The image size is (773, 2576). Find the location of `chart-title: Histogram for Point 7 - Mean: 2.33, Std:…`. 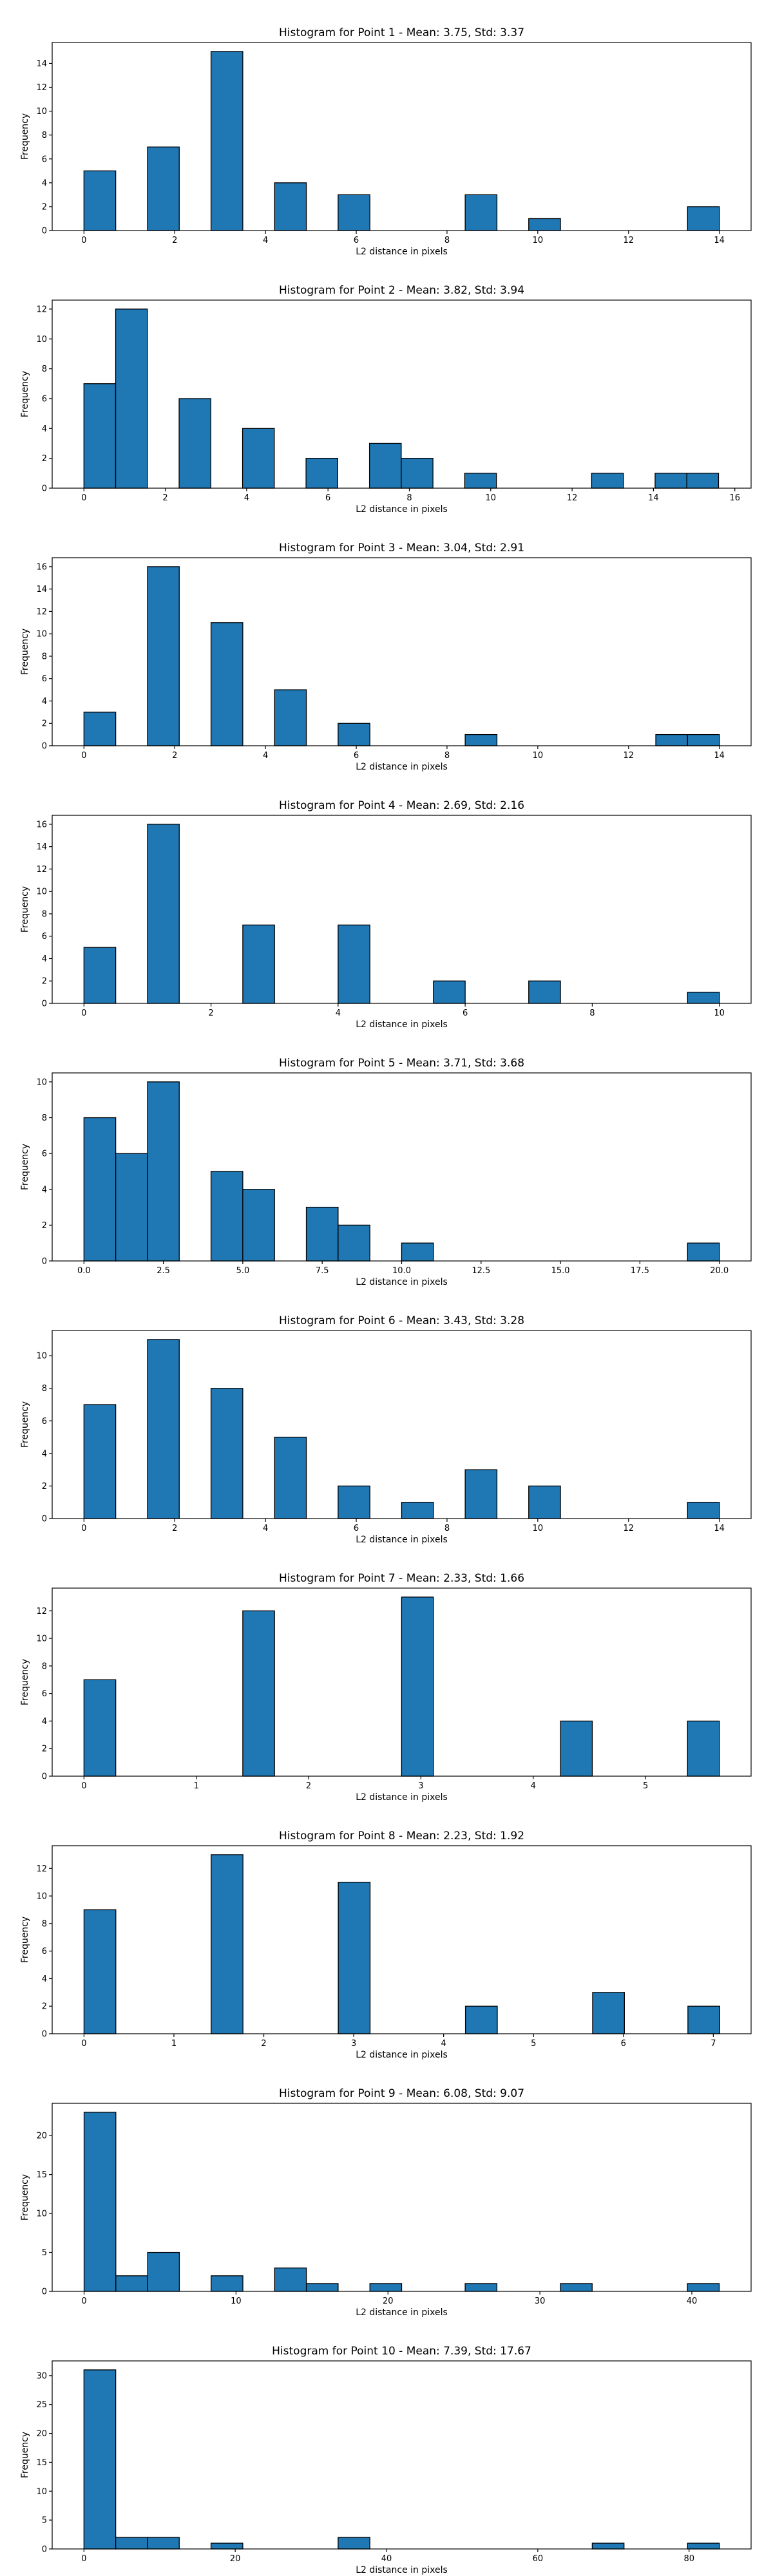

chart-title: Histogram for Point 7 - Mean: 2.33, Std:… is located at coordinates (401, 1578).